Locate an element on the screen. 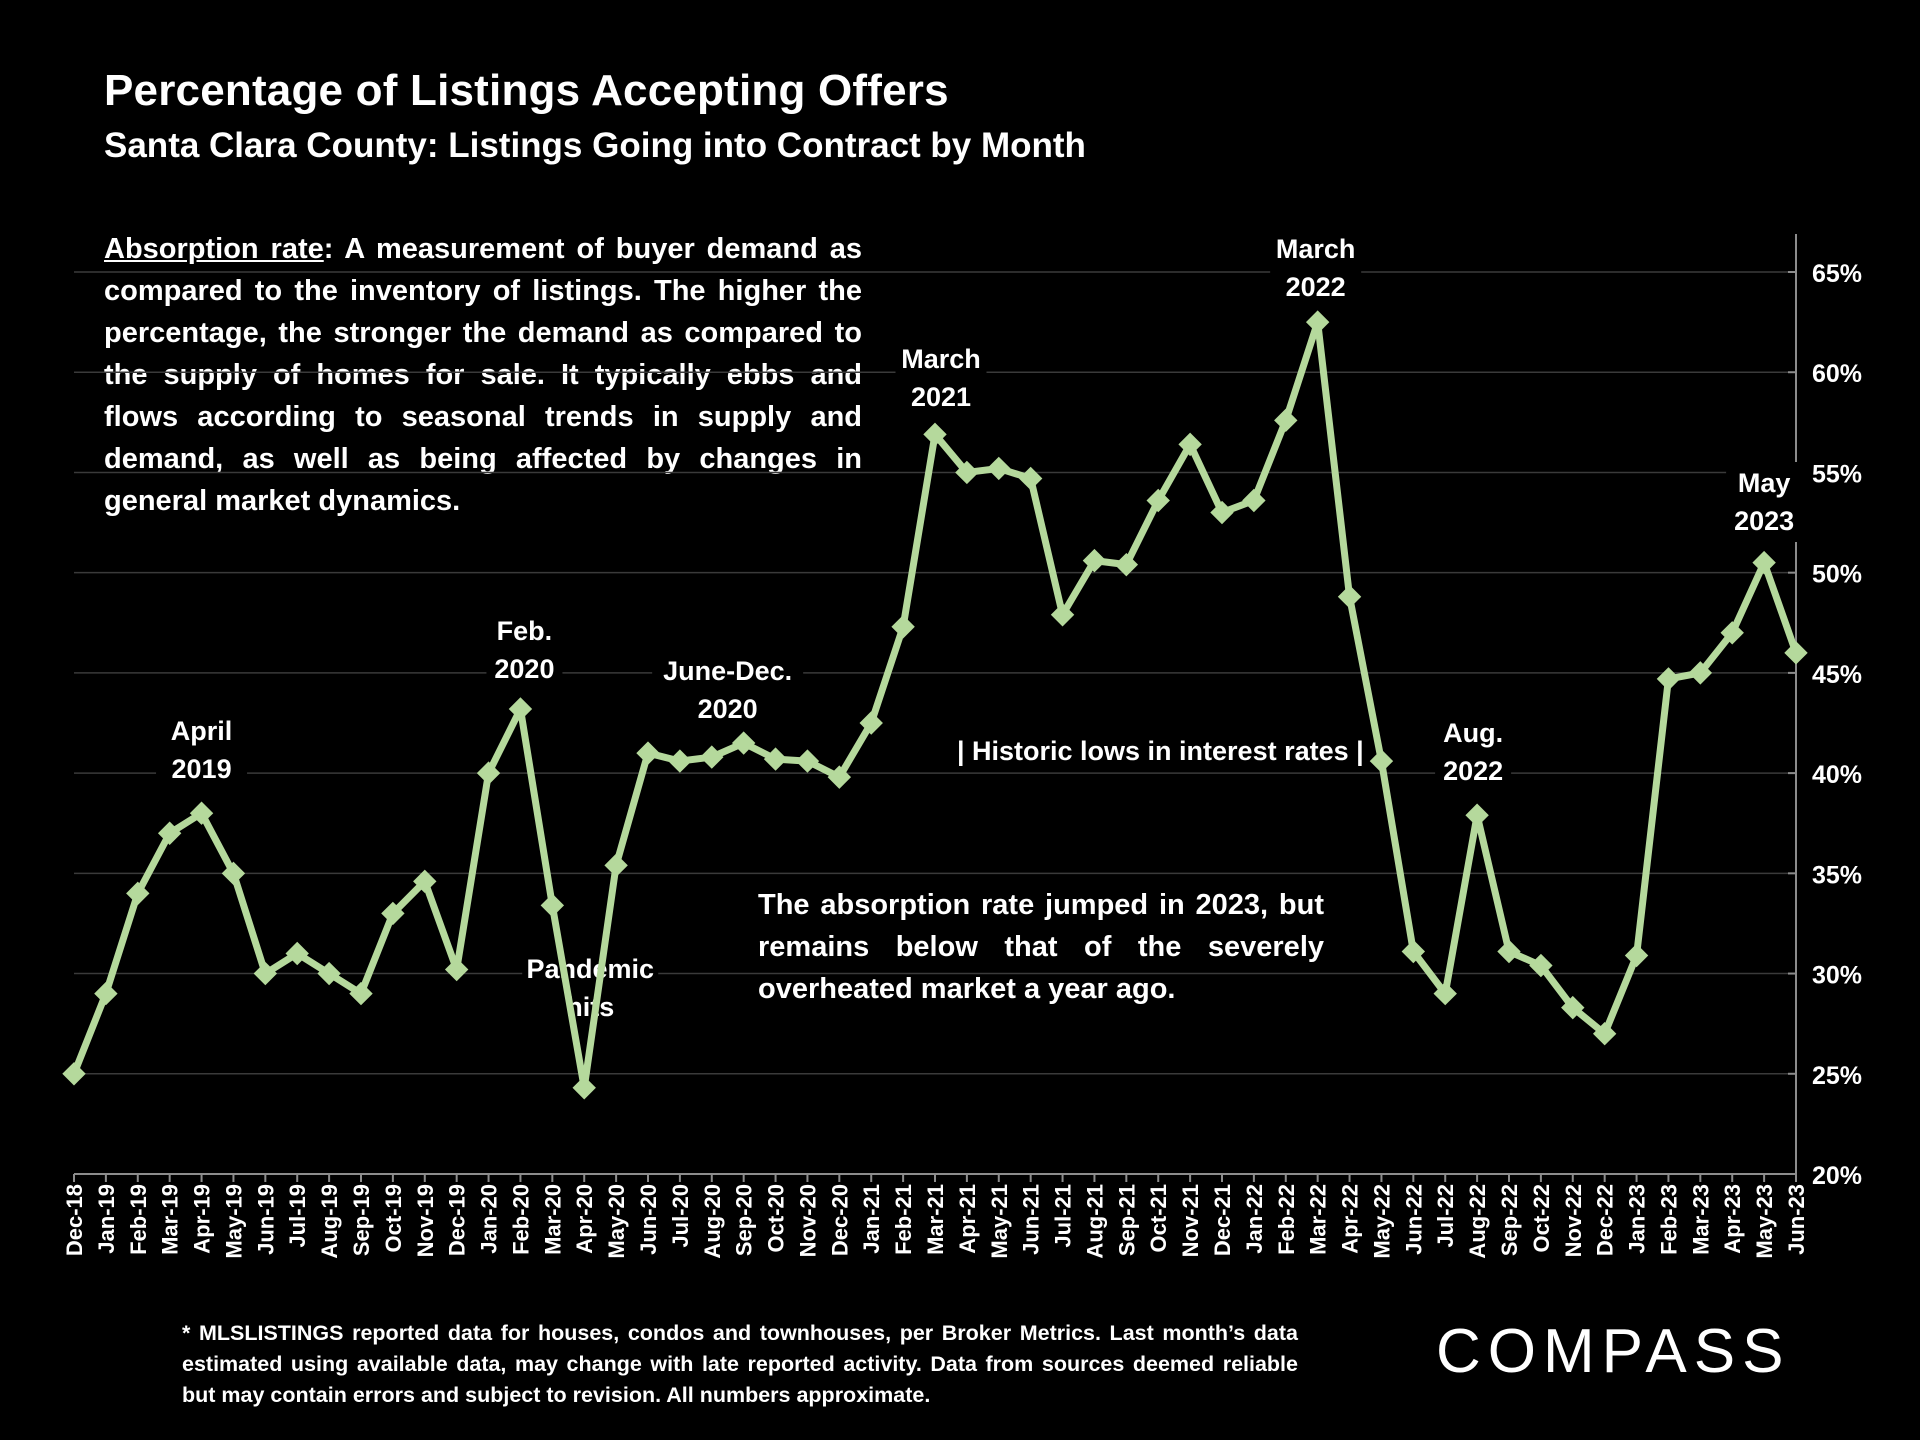 This screenshot has height=1440, width=1920. x-tick-label: May-19 is located at coordinates (233, 1221).